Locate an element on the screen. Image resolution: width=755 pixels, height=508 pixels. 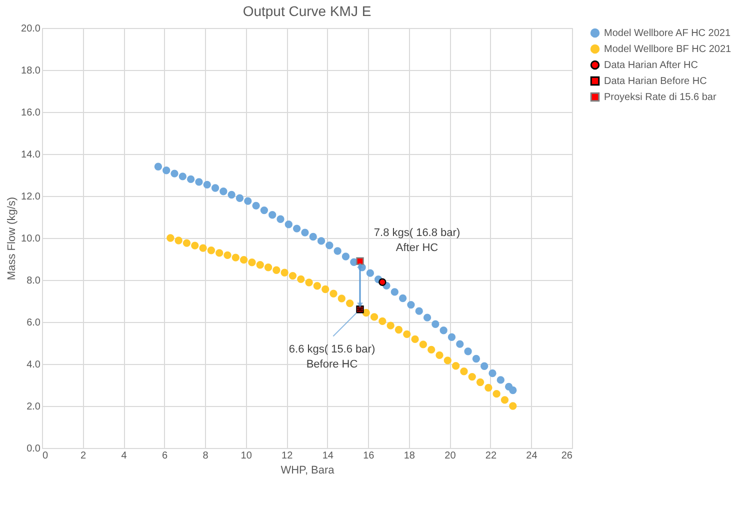
x-tick-label: 2 is located at coordinates (83, 456).